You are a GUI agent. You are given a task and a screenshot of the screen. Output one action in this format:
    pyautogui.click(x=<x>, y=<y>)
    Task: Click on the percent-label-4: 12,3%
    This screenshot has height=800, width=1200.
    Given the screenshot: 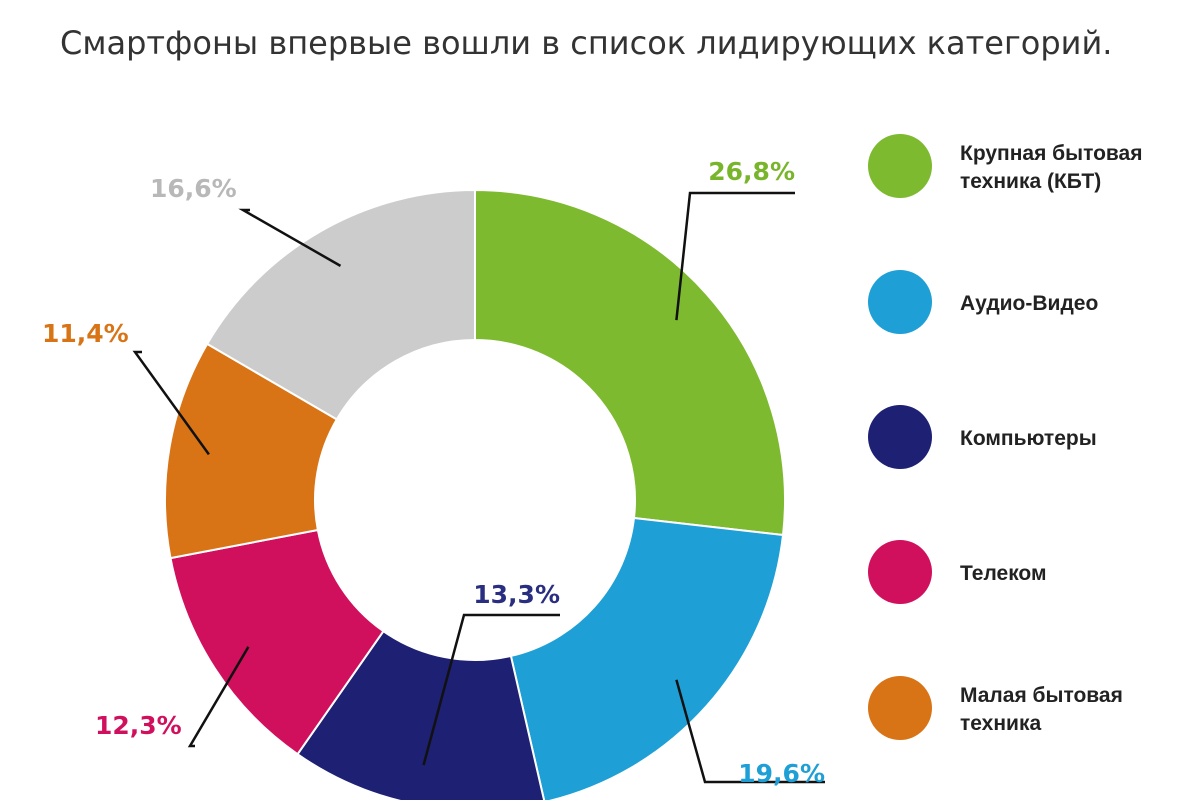 What is the action you would take?
    pyautogui.click(x=138, y=725)
    